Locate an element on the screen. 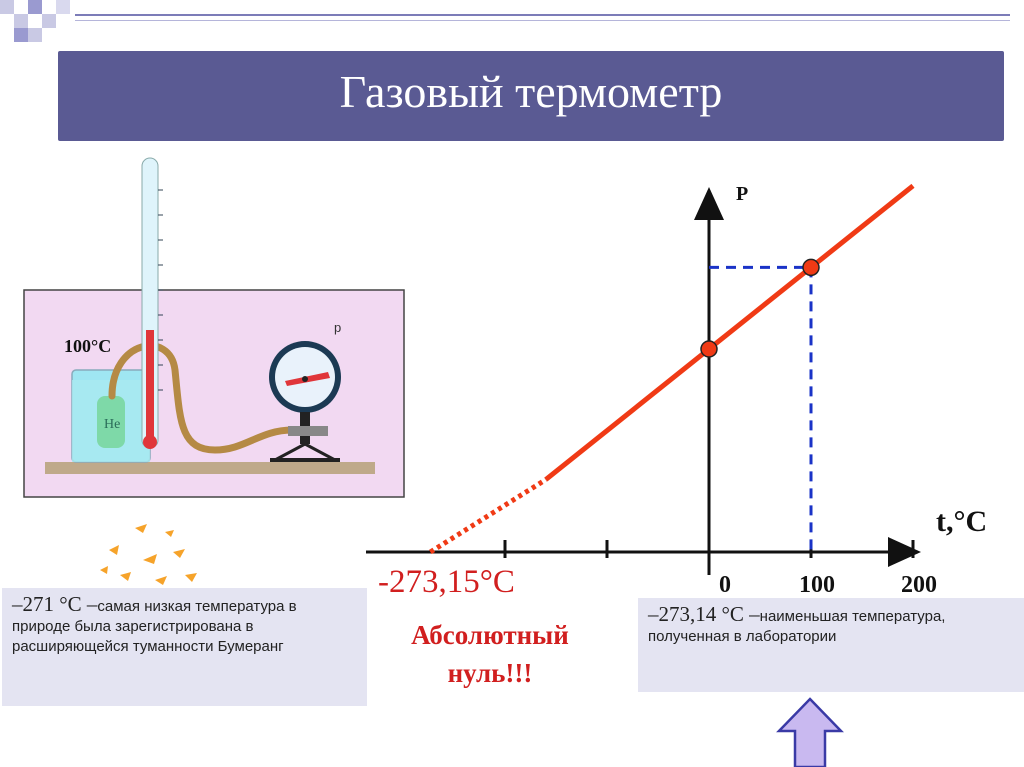 The width and height of the screenshot is (1024, 767). absolute-zero-label-line2: нуль!!! is located at coordinates (490, 673).